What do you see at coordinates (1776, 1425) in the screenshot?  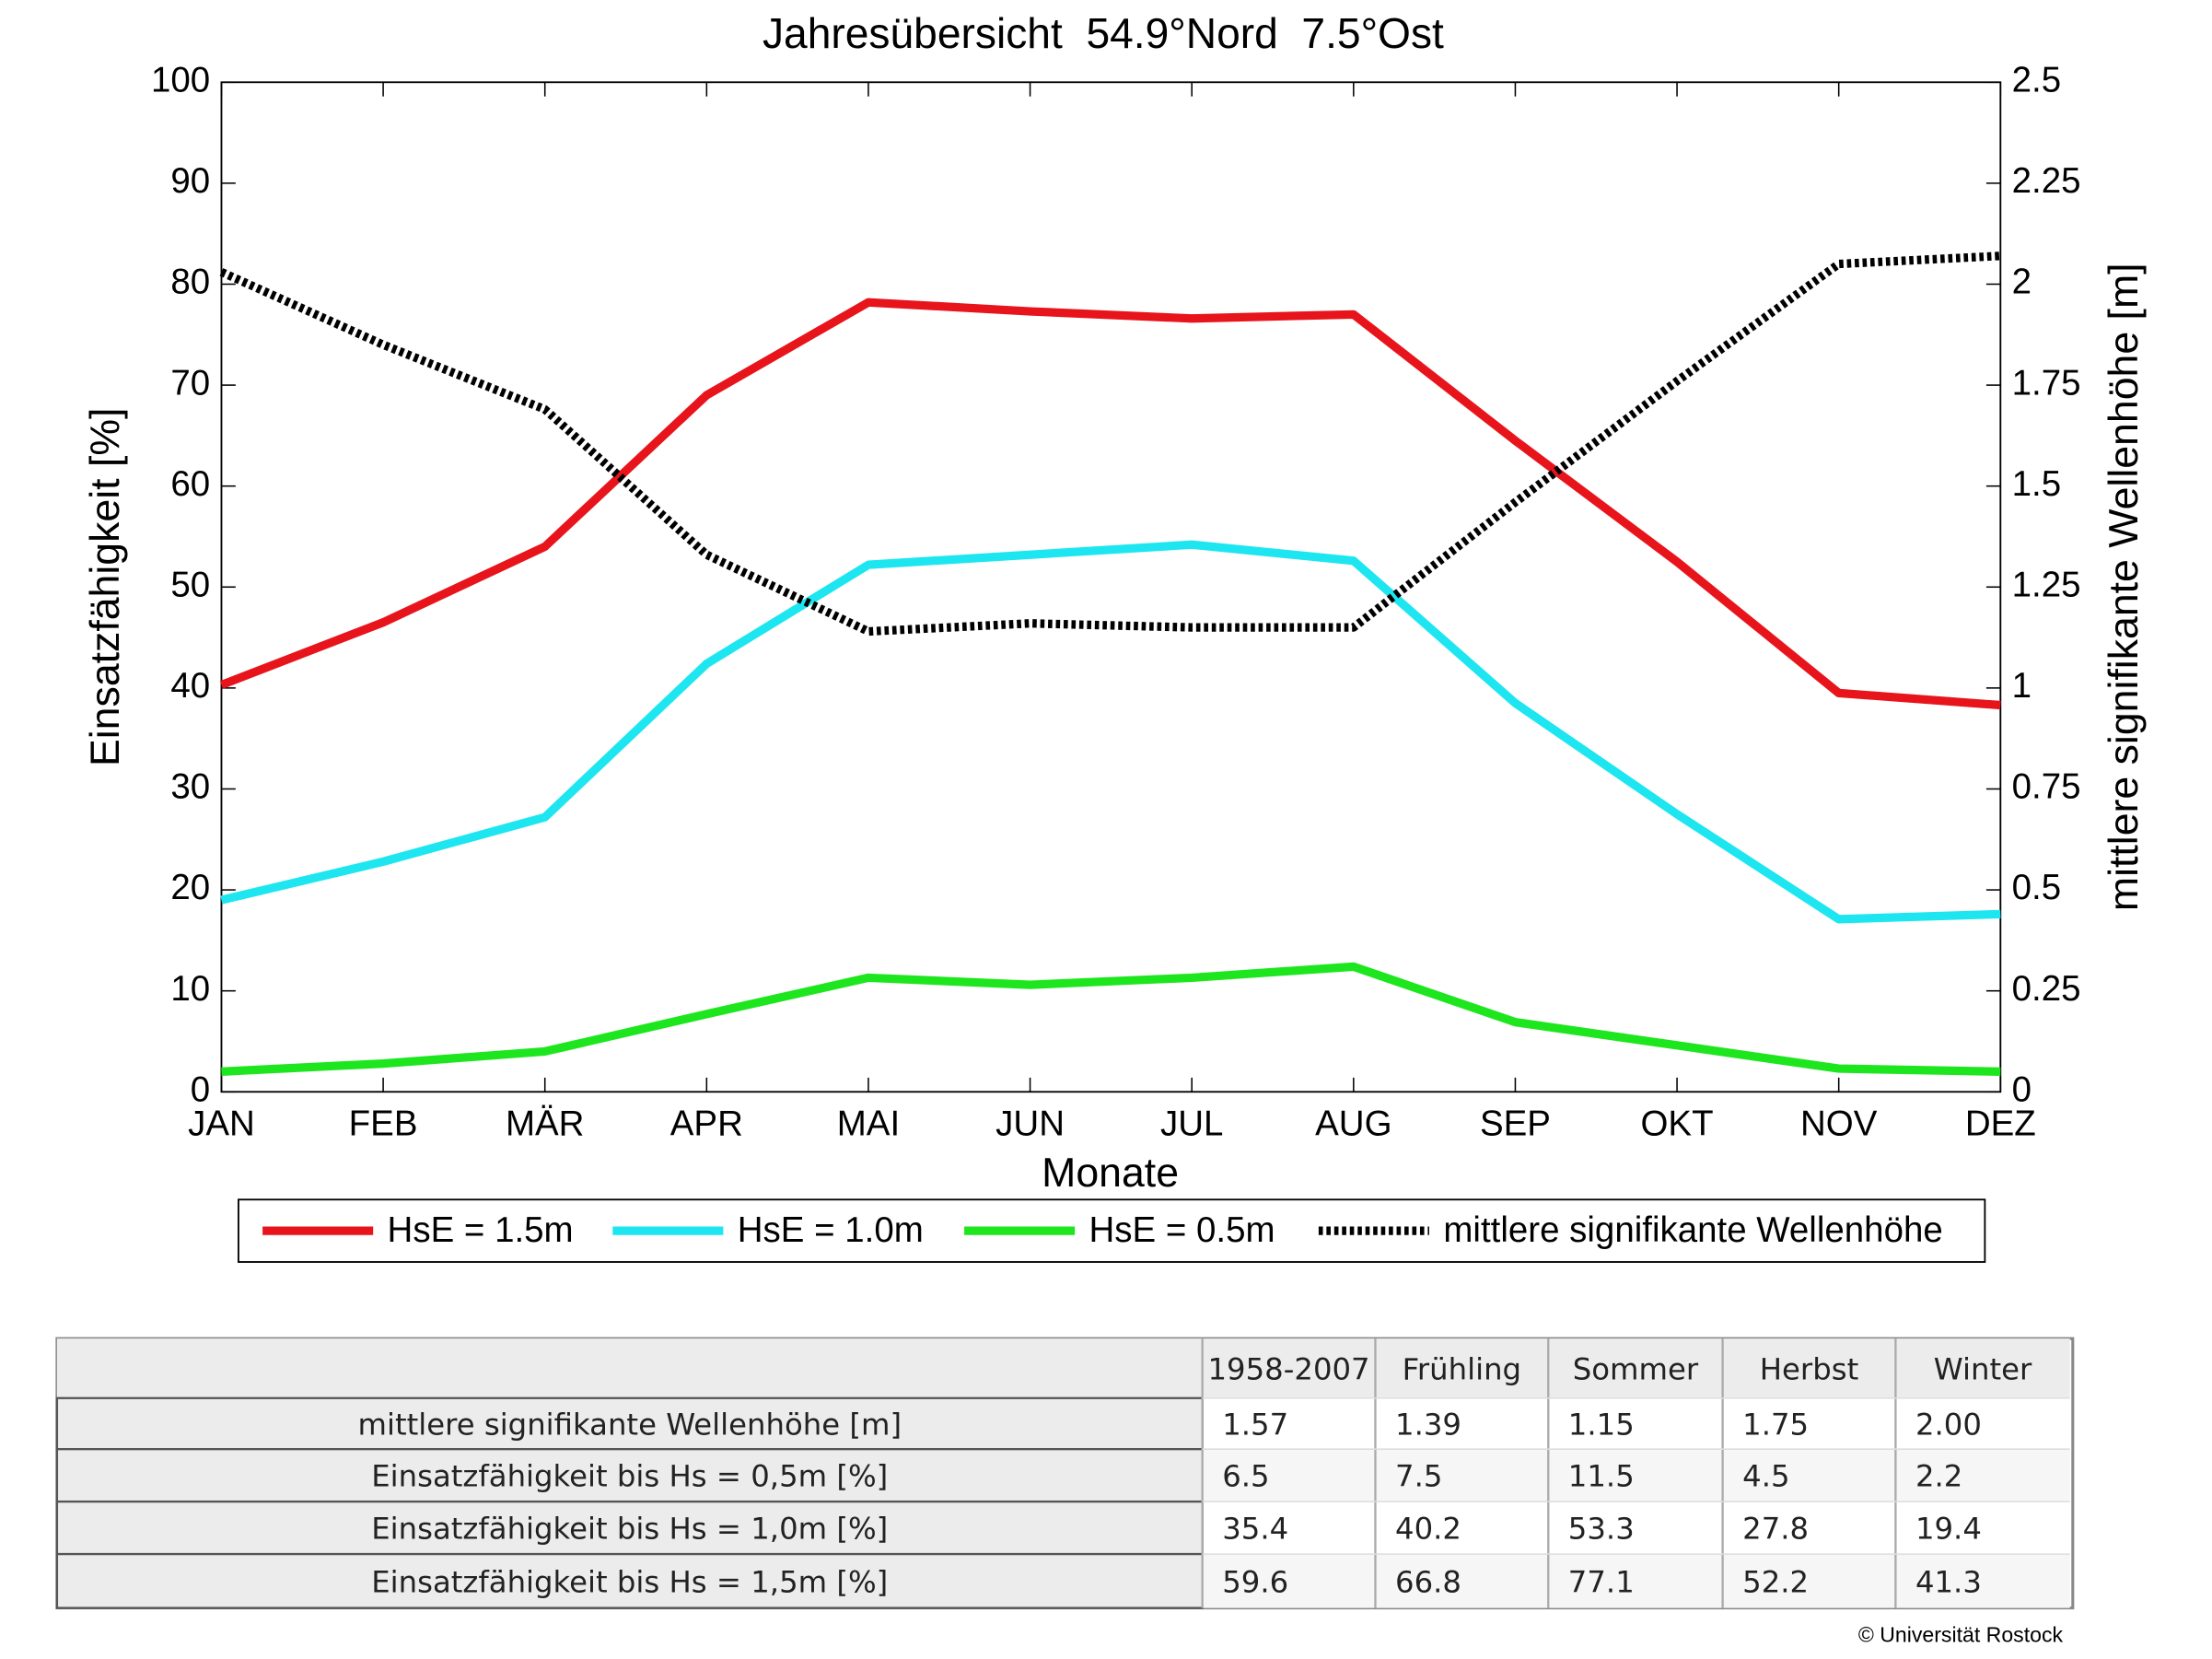 I see `cell: 1.75` at bounding box center [1776, 1425].